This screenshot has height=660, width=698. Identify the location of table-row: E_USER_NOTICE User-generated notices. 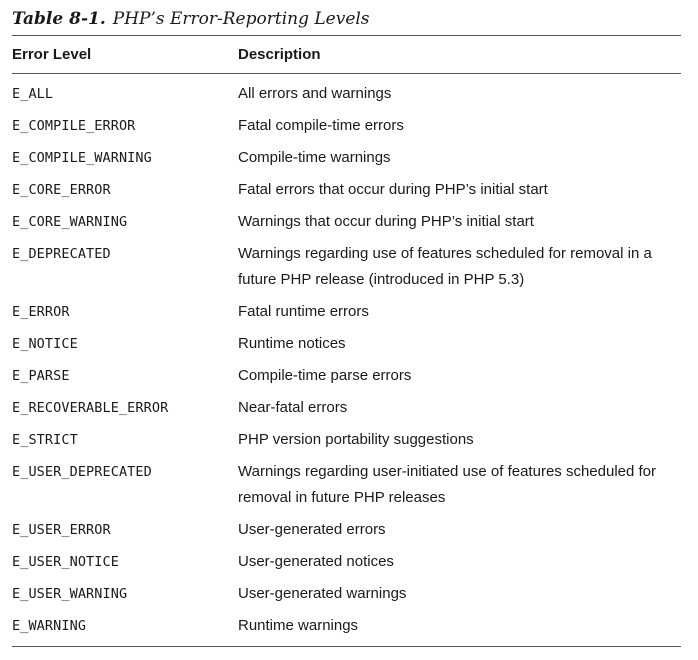
(346, 562).